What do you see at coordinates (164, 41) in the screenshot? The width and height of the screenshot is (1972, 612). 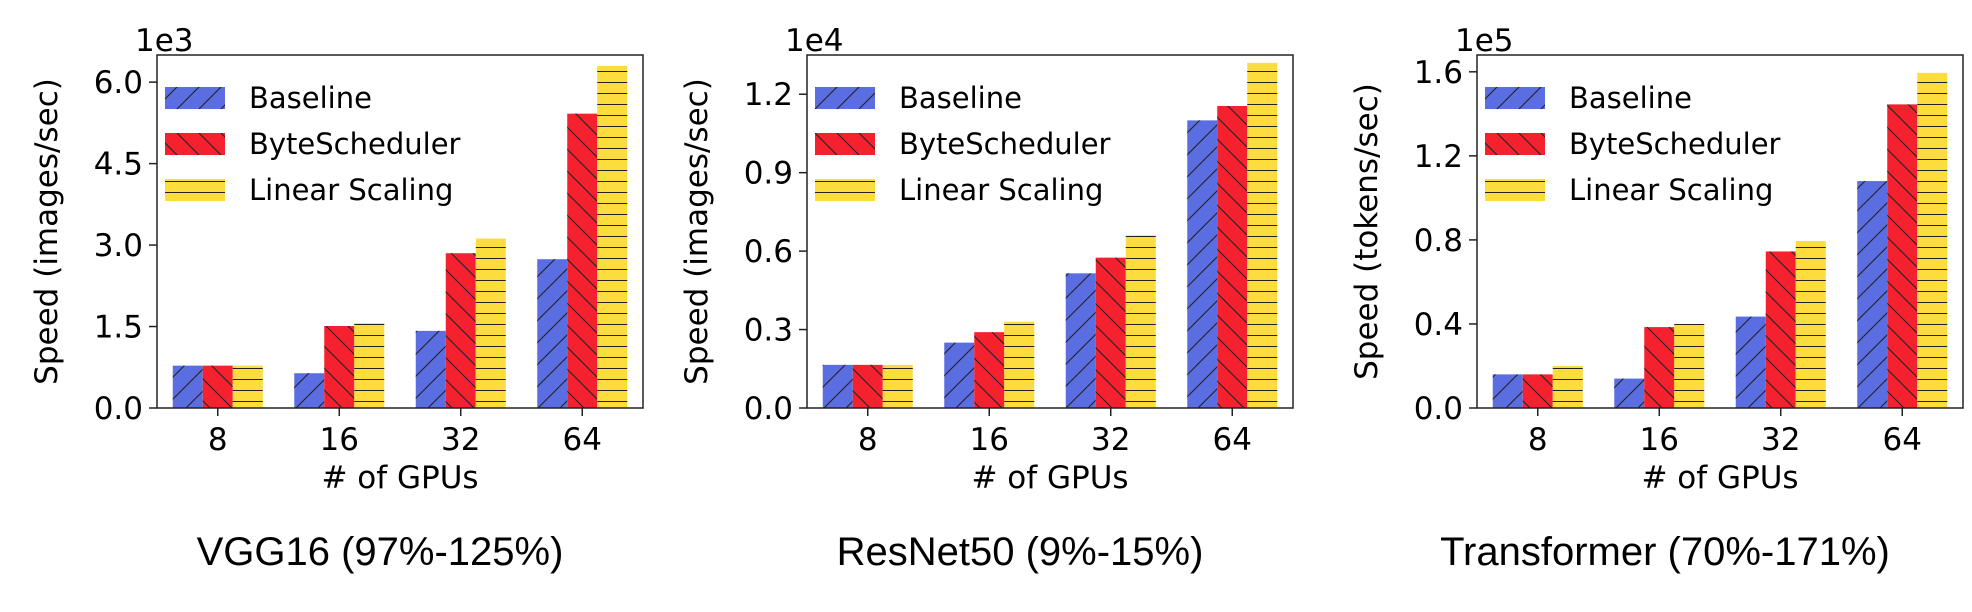 I see `scale-label: 1e3` at bounding box center [164, 41].